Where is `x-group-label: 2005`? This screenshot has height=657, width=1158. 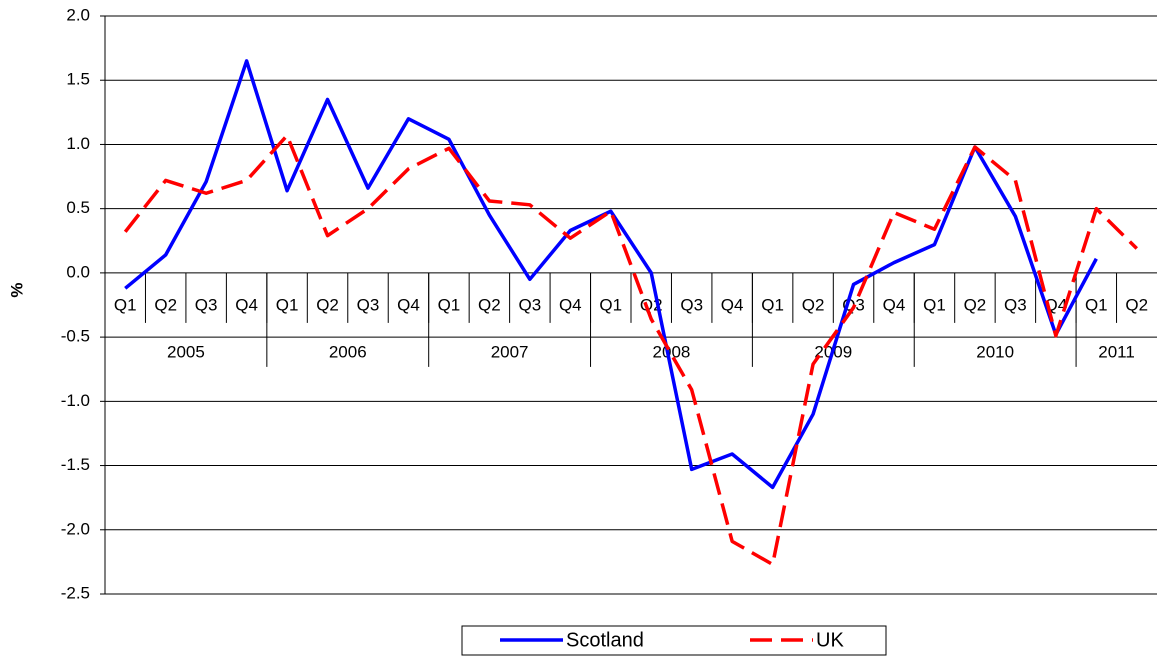
x-group-label: 2005 is located at coordinates (186, 351).